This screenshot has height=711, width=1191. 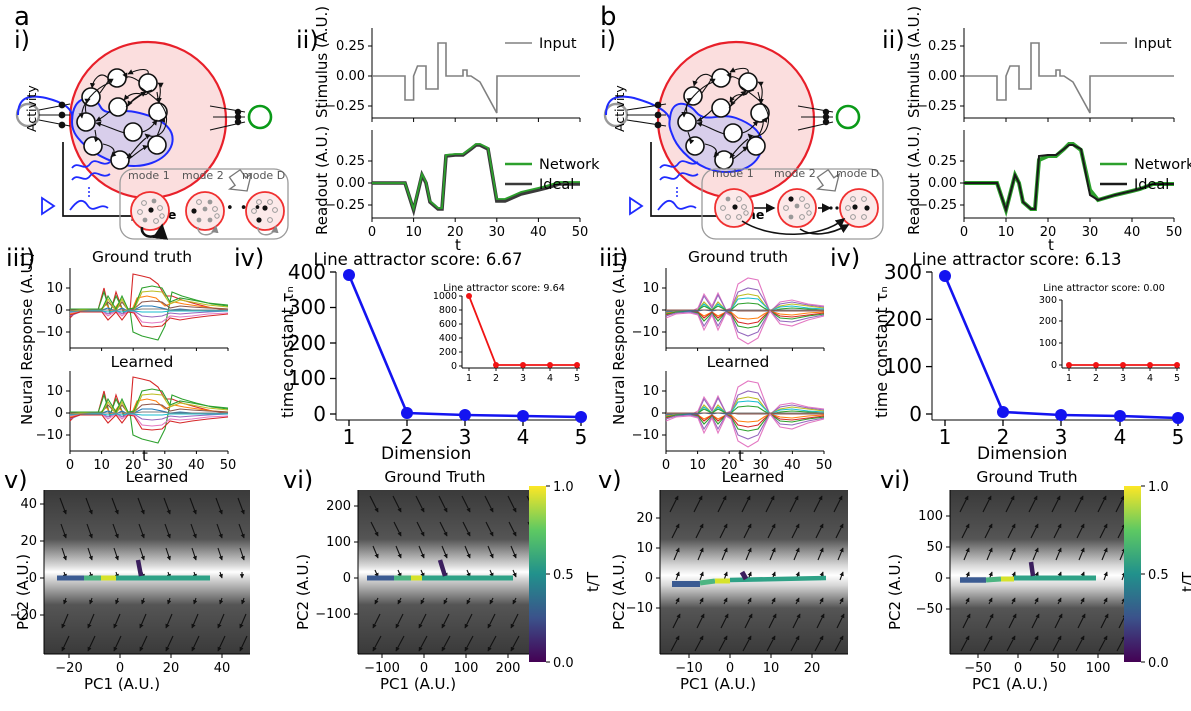 What do you see at coordinates (240, 180) in the screenshot?
I see `double-arrow-icon` at bounding box center [240, 180].